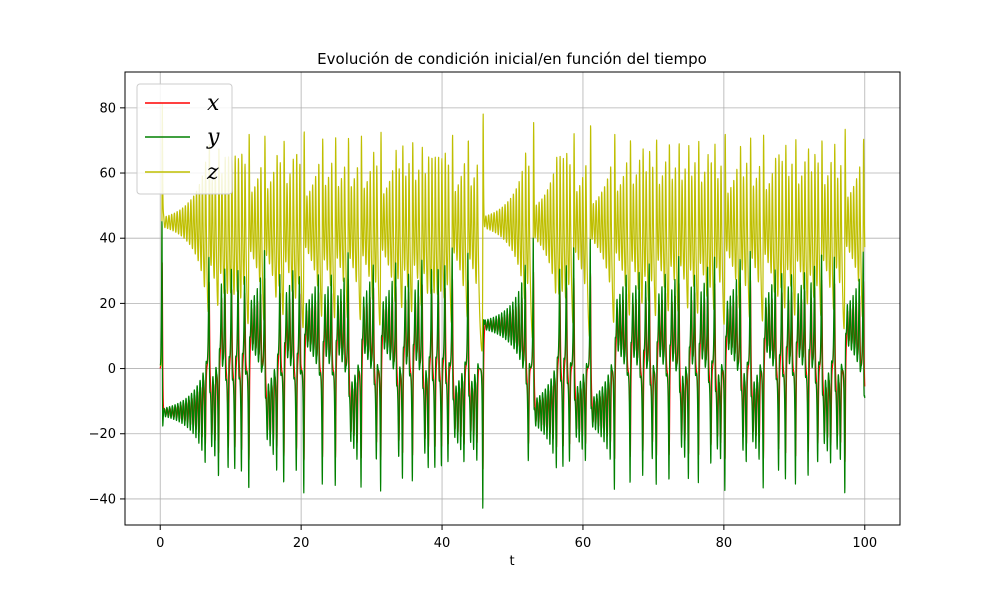  What do you see at coordinates (107, 108) in the screenshot?
I see `y-tick-label: 80` at bounding box center [107, 108].